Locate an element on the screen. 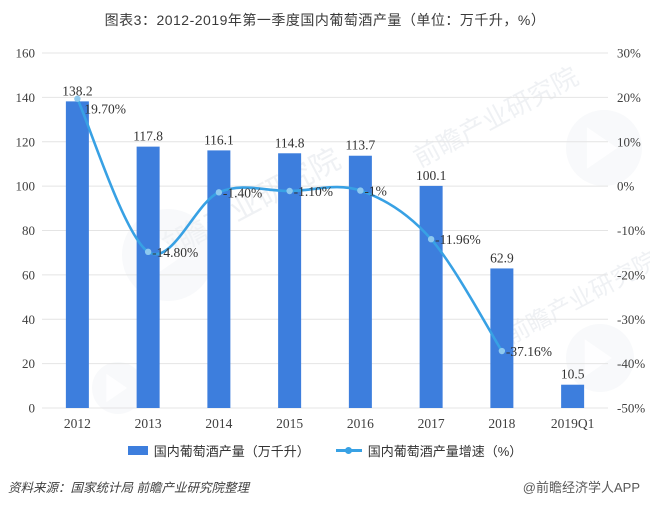 Image resolution: width=650 pixels, height=505 pixels. growth-point-2017 is located at coordinates (431, 239).